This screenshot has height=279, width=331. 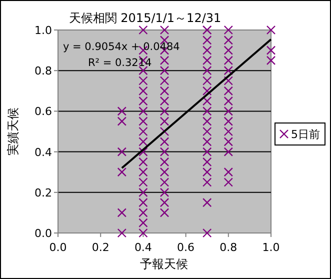 I want to click on y-tick-label: 1.0, so click(x=43, y=30).